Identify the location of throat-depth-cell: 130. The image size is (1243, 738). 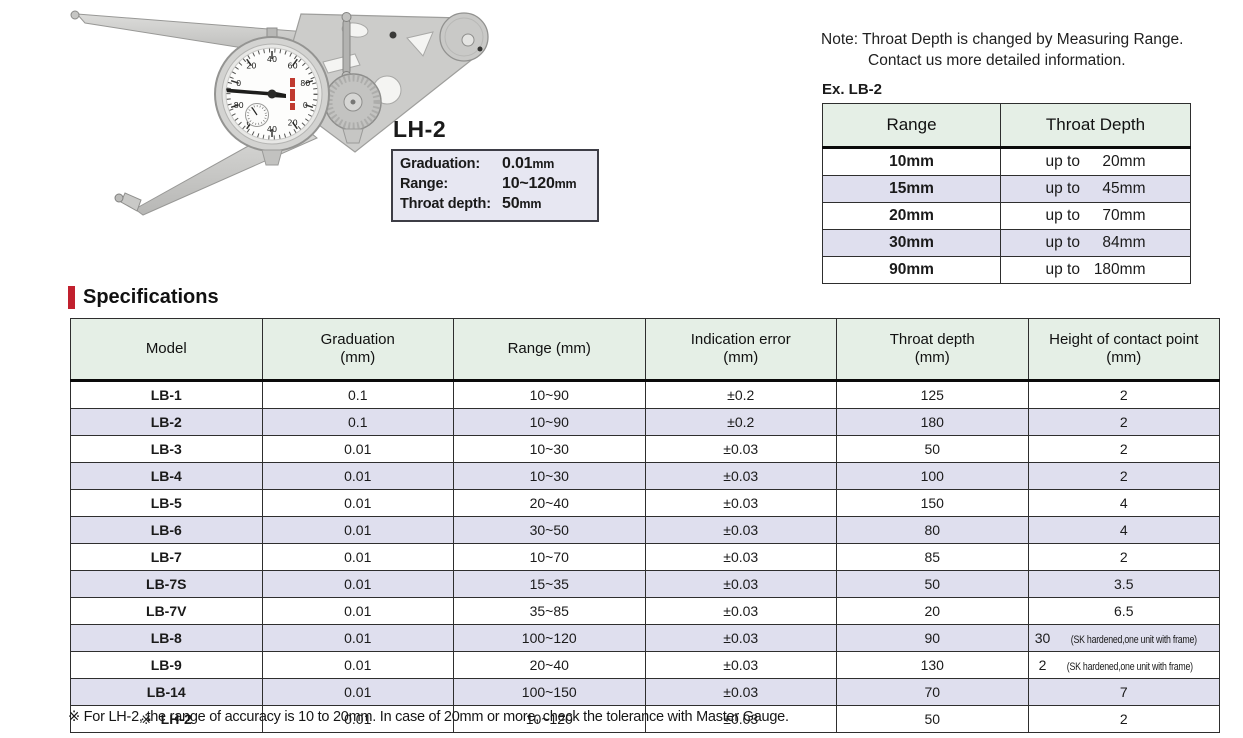
(932, 665).